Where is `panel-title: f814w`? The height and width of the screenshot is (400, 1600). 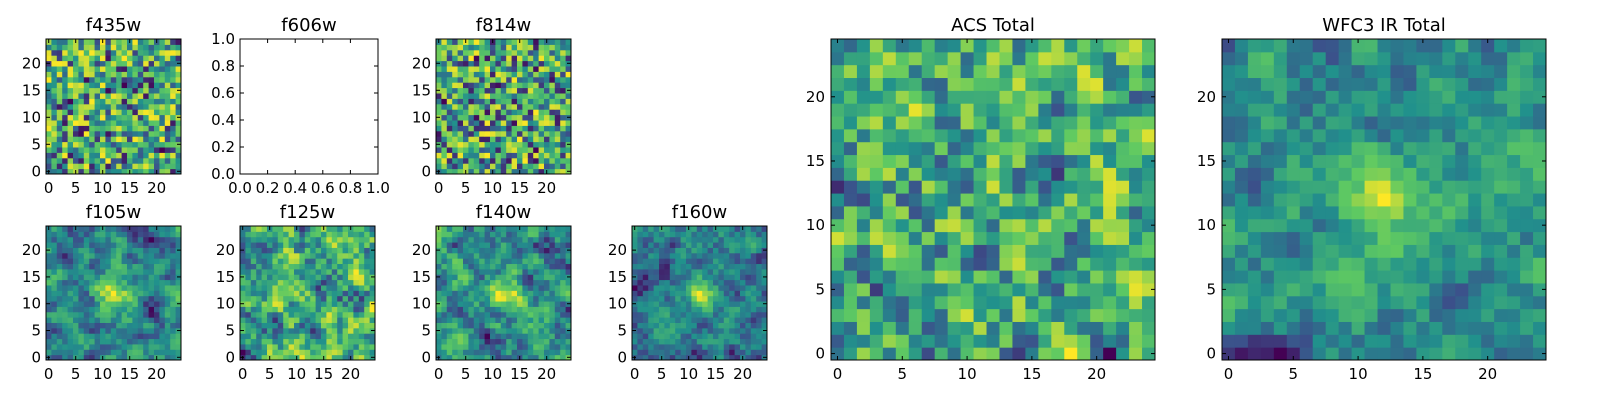 panel-title: f814w is located at coordinates (503, 25).